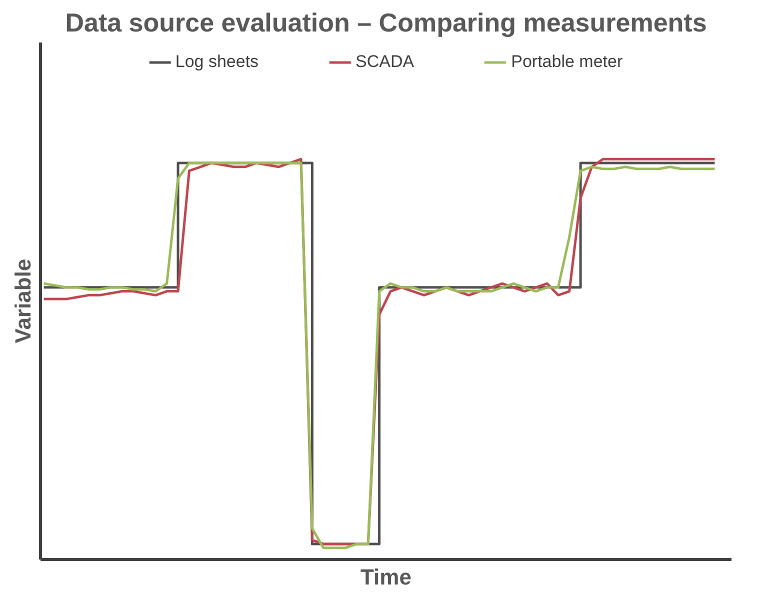 The height and width of the screenshot is (592, 771). Describe the element at coordinates (23, 301) in the screenshot. I see `y-axis-title: Variable` at that location.